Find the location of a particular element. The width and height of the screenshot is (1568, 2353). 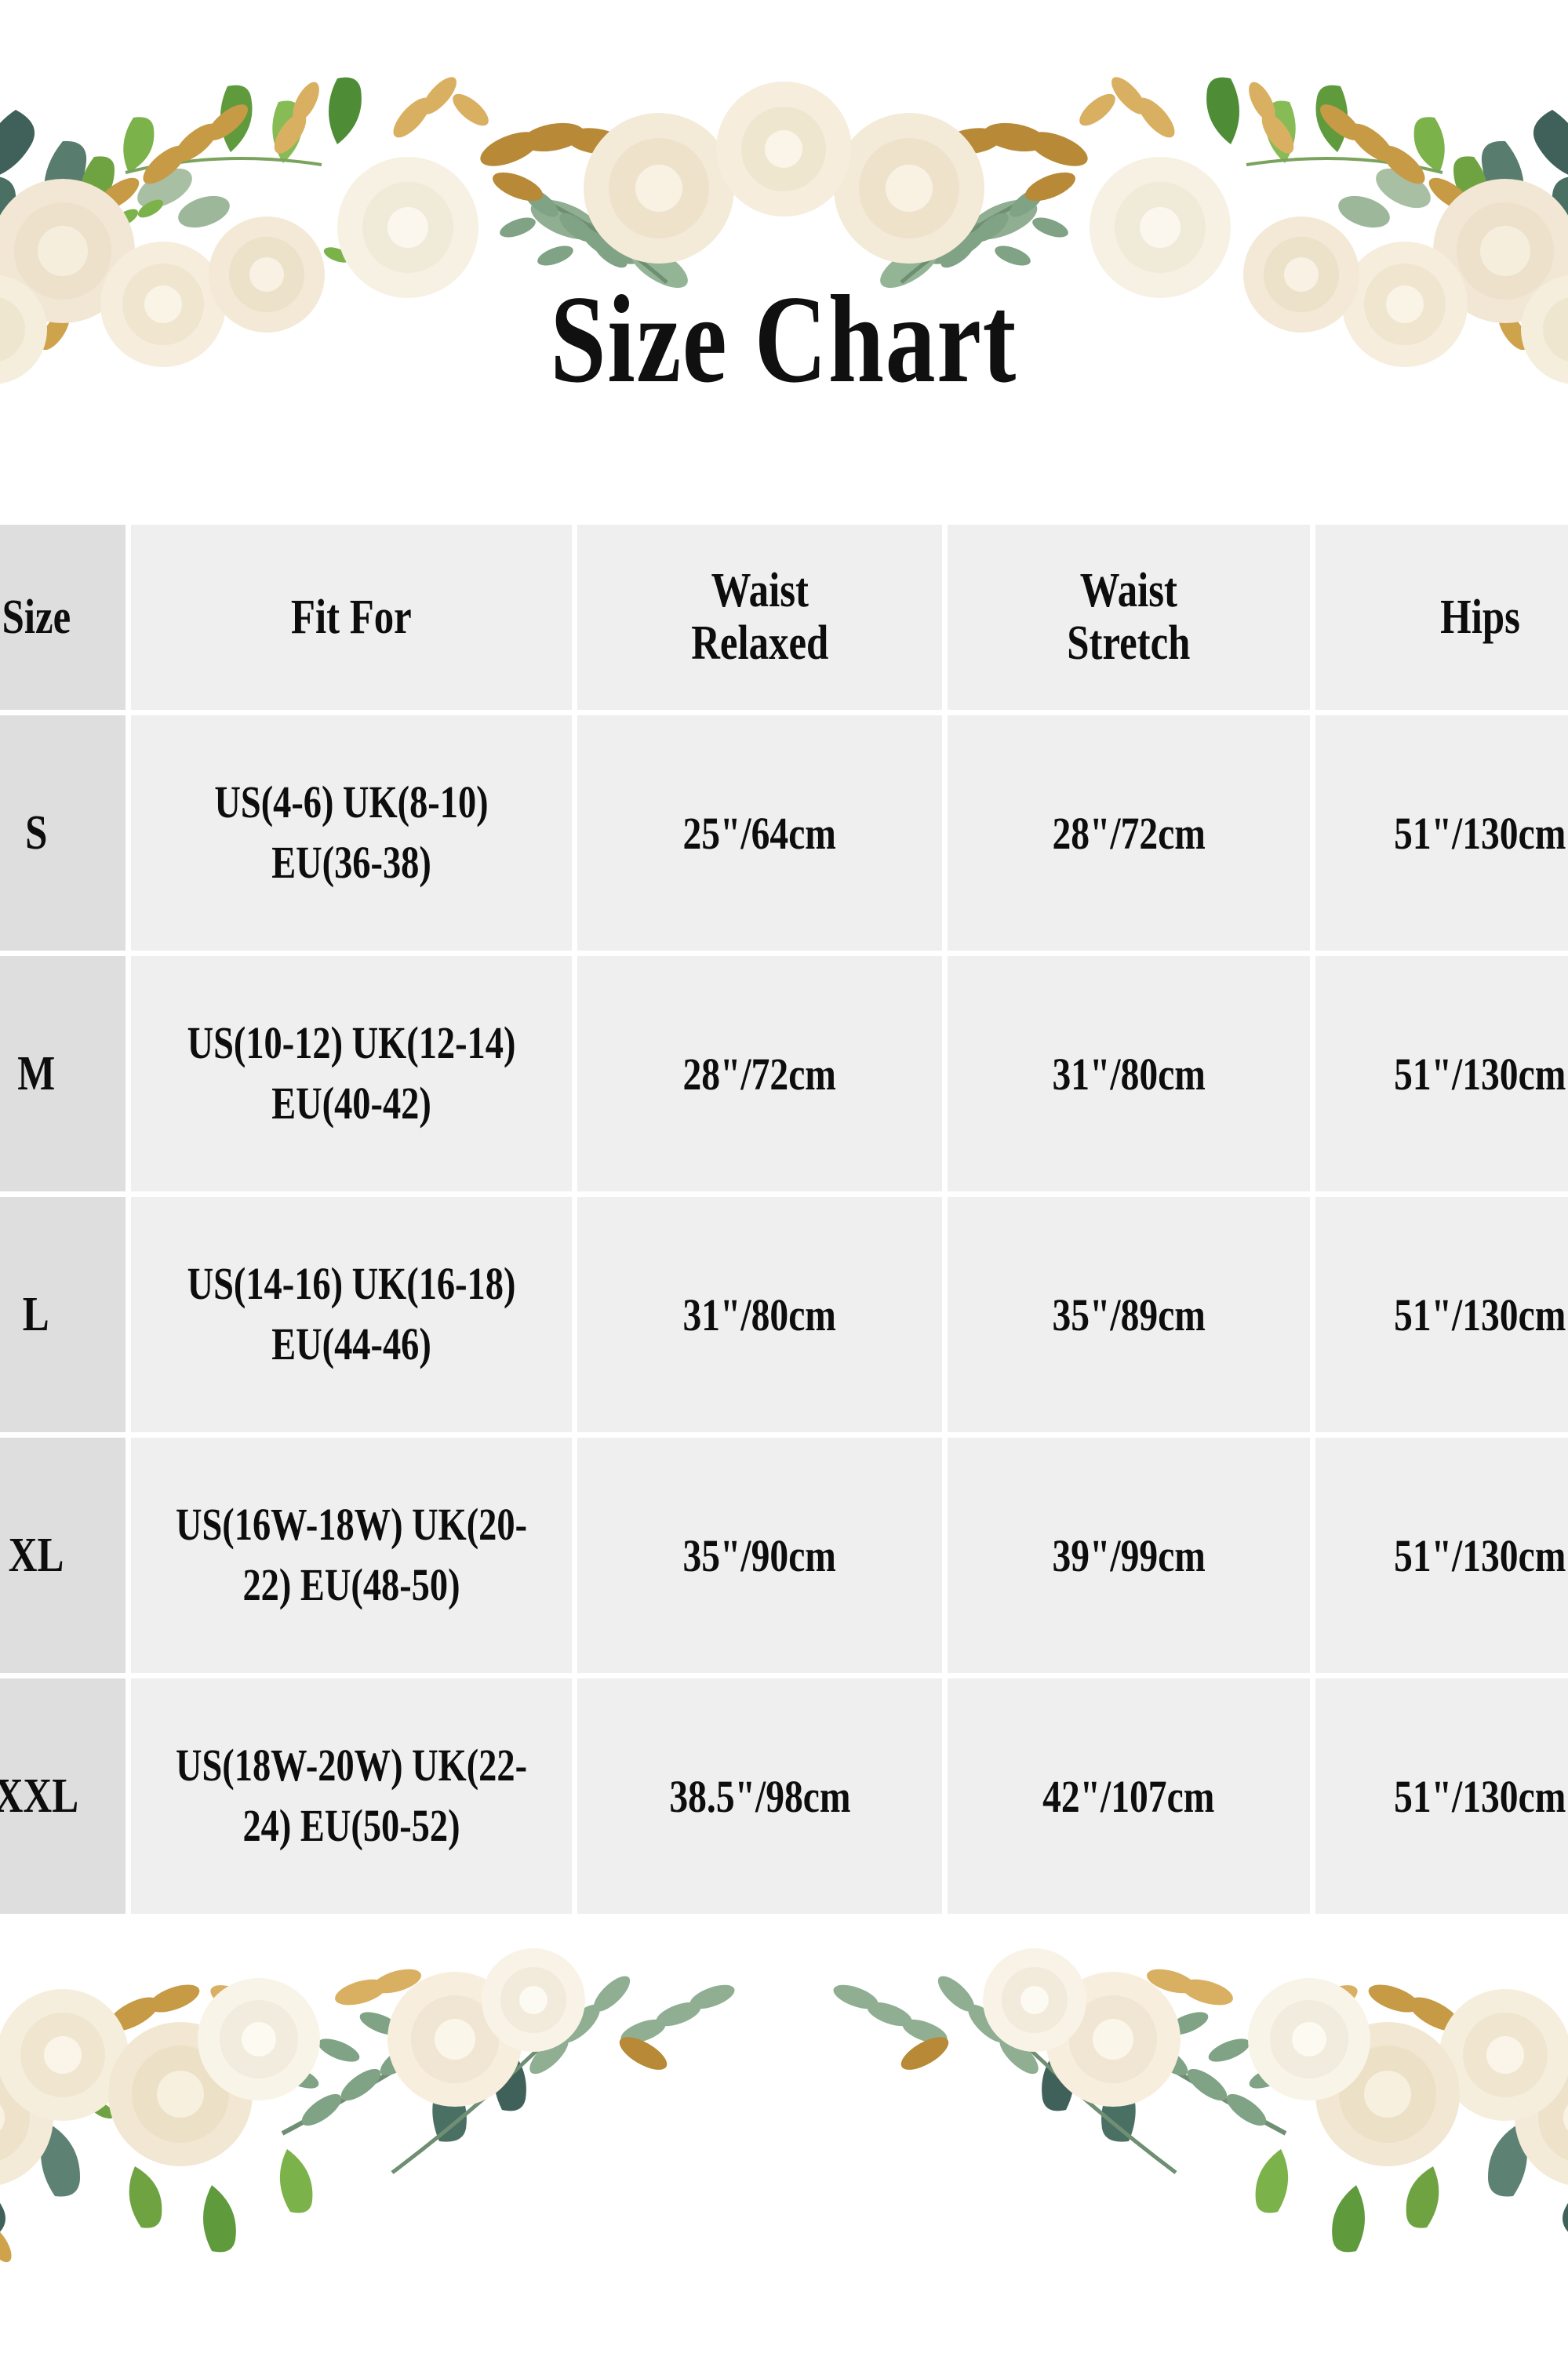

cell-waist-relaxed-label: 31"/80cm is located at coordinates (759, 1314).